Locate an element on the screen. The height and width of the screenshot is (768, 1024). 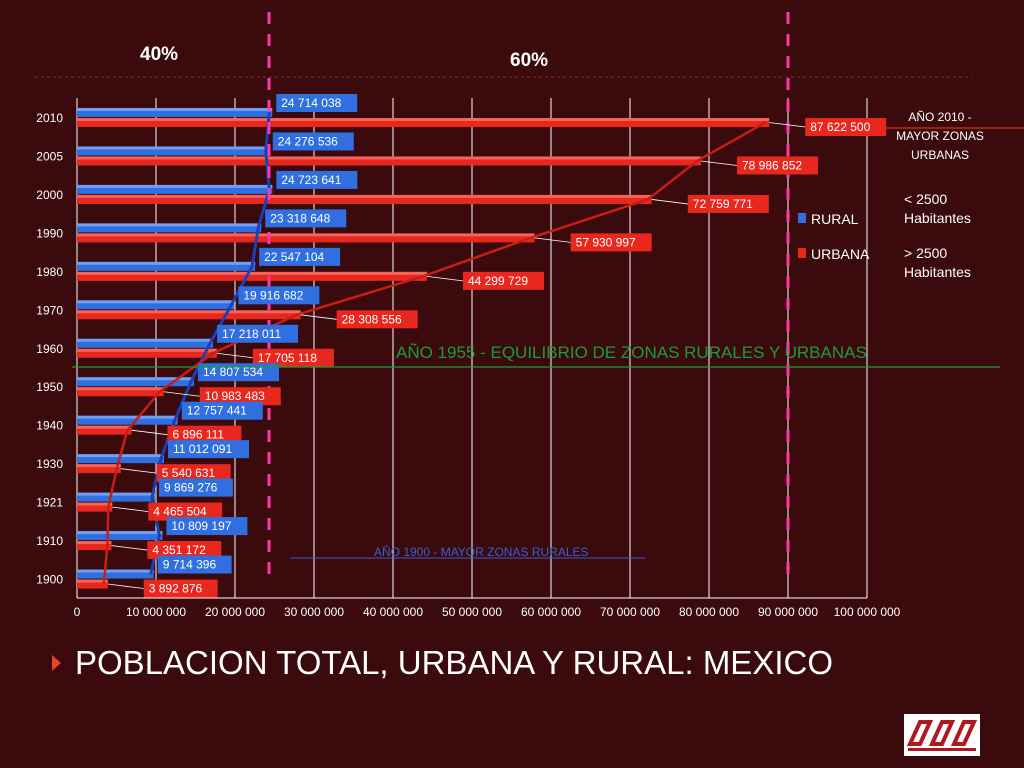
share-left-label: 40% is located at coordinates (159, 54).